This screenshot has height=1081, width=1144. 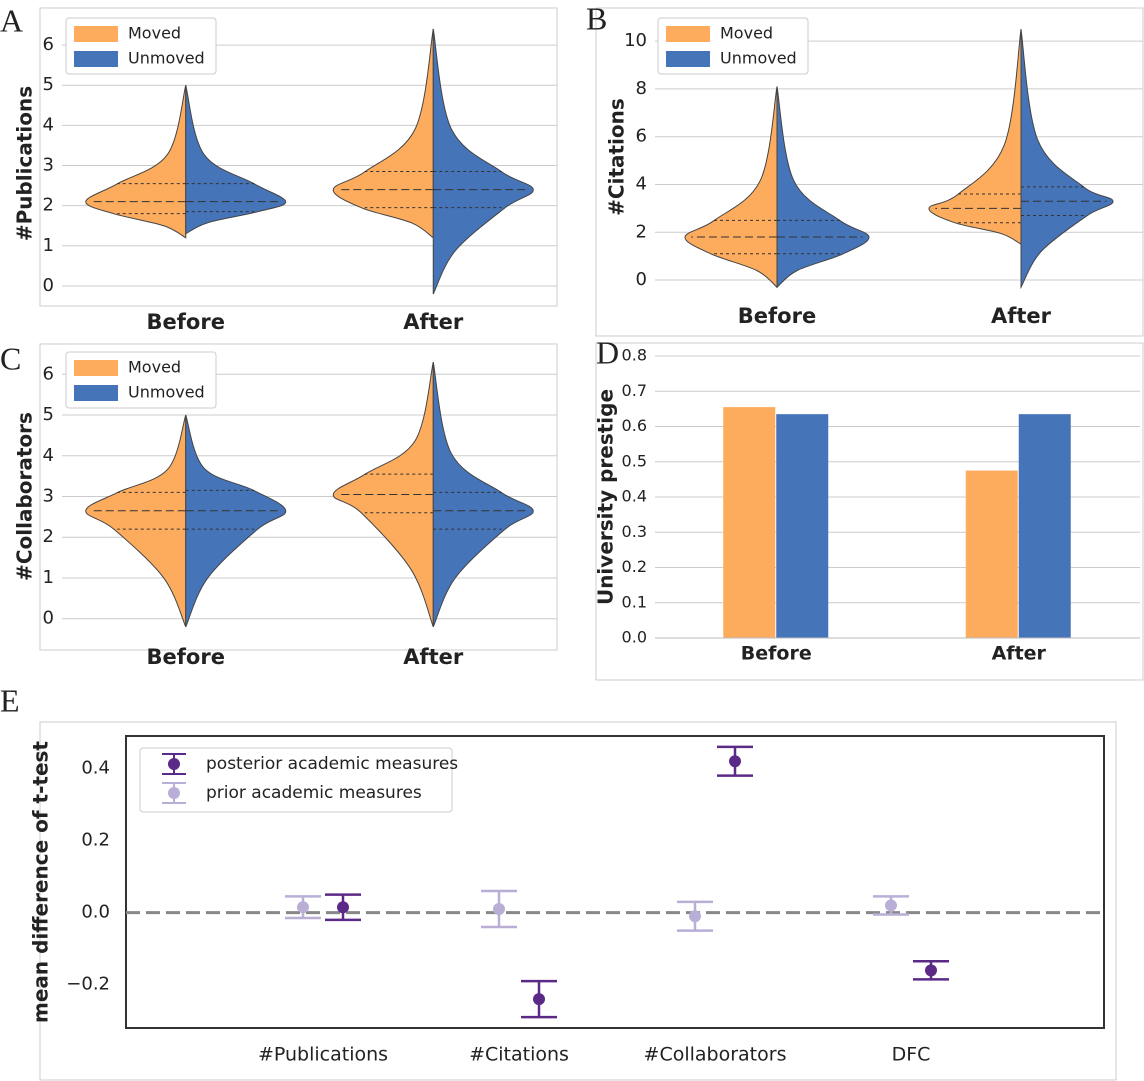 What do you see at coordinates (634, 355) in the screenshot?
I see `y-tick-label: 0.8` at bounding box center [634, 355].